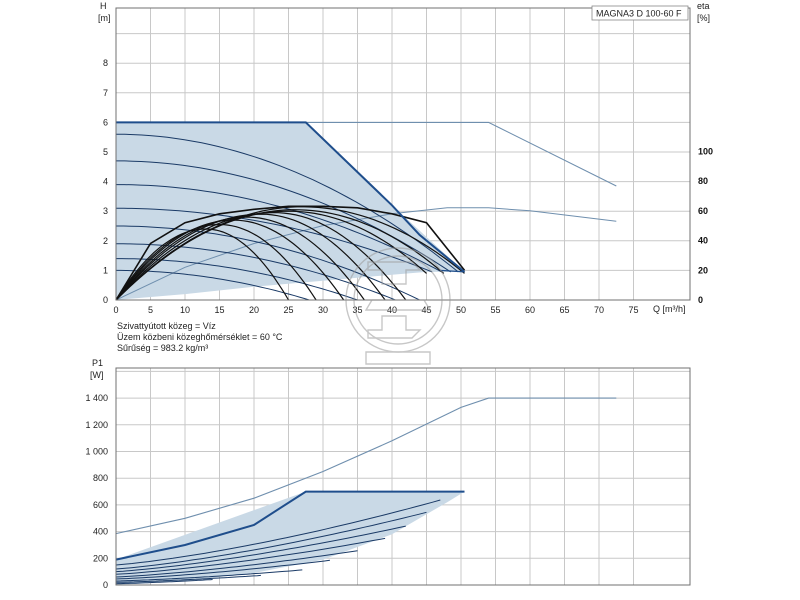  Describe the element at coordinates (703, 6) in the screenshot. I see `eta-axis-label: eta` at that location.